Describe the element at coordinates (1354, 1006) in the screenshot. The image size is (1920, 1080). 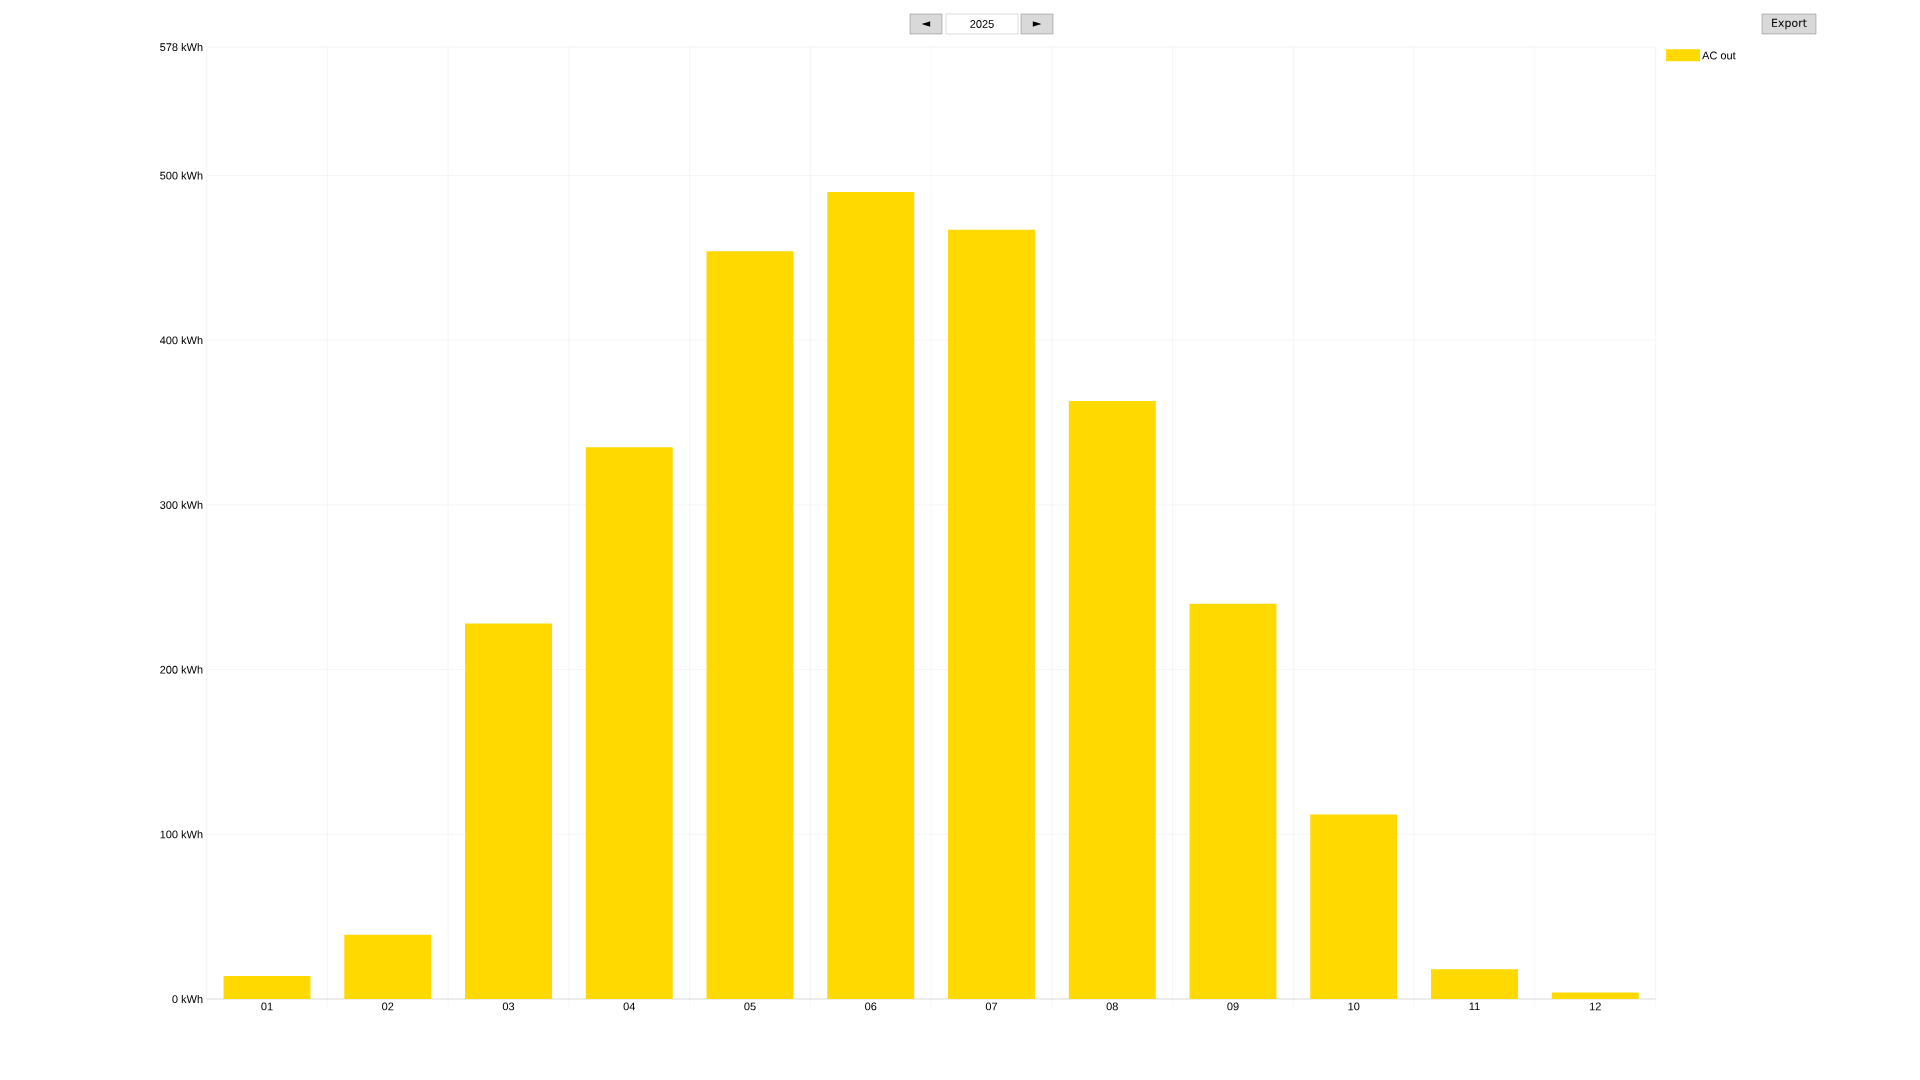
I see `x-tick-label: 10` at that location.